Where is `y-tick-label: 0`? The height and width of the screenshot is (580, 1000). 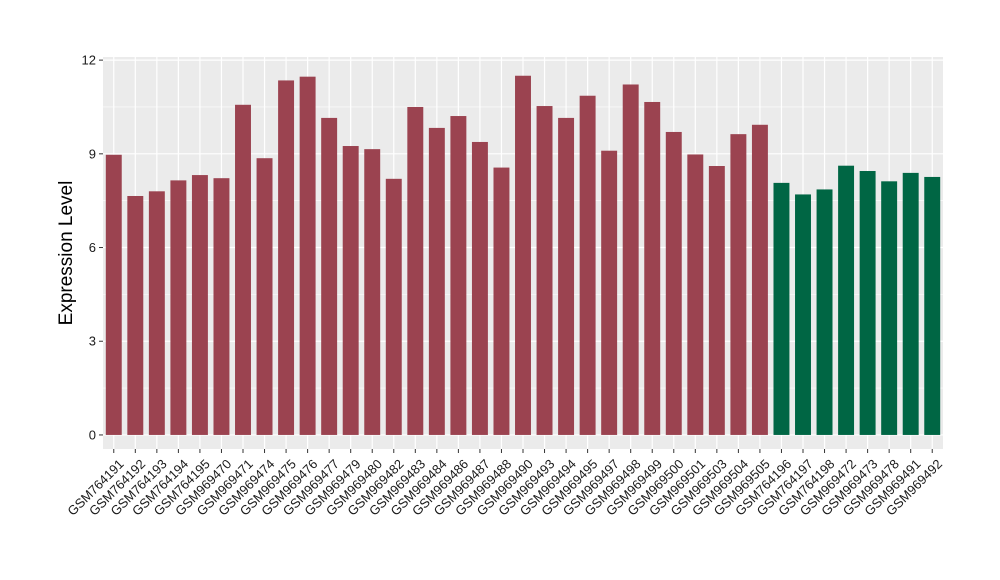 y-tick-label: 0 is located at coordinates (92, 434).